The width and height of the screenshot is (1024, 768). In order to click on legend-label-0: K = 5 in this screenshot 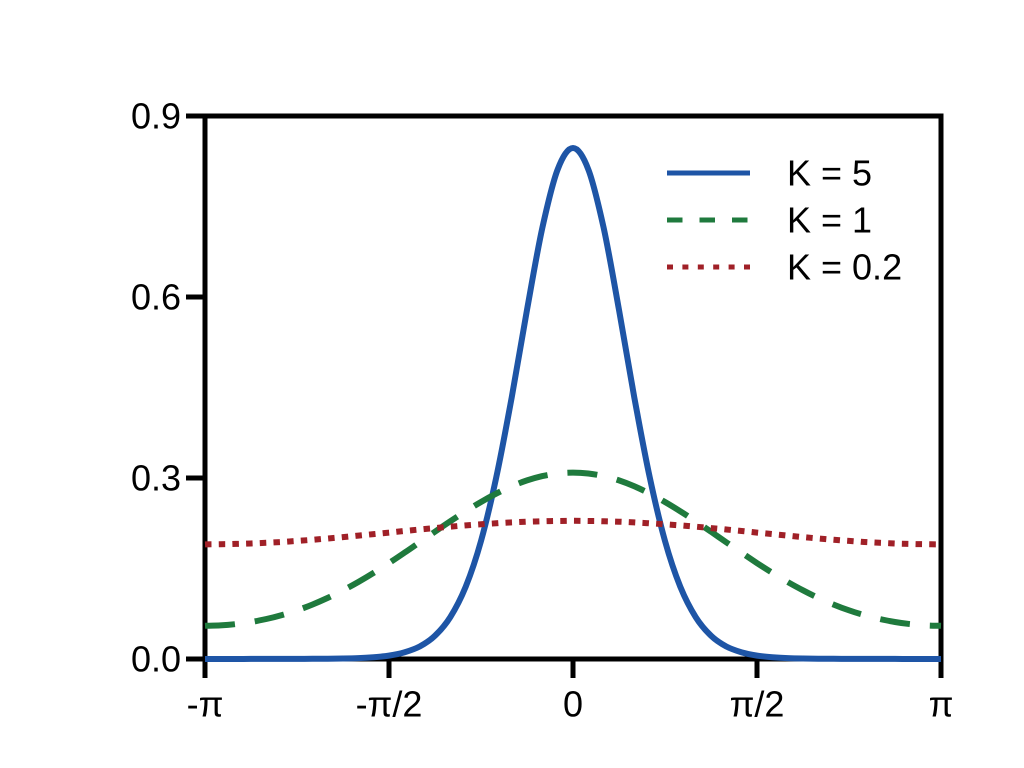, I will do `click(829, 173)`.